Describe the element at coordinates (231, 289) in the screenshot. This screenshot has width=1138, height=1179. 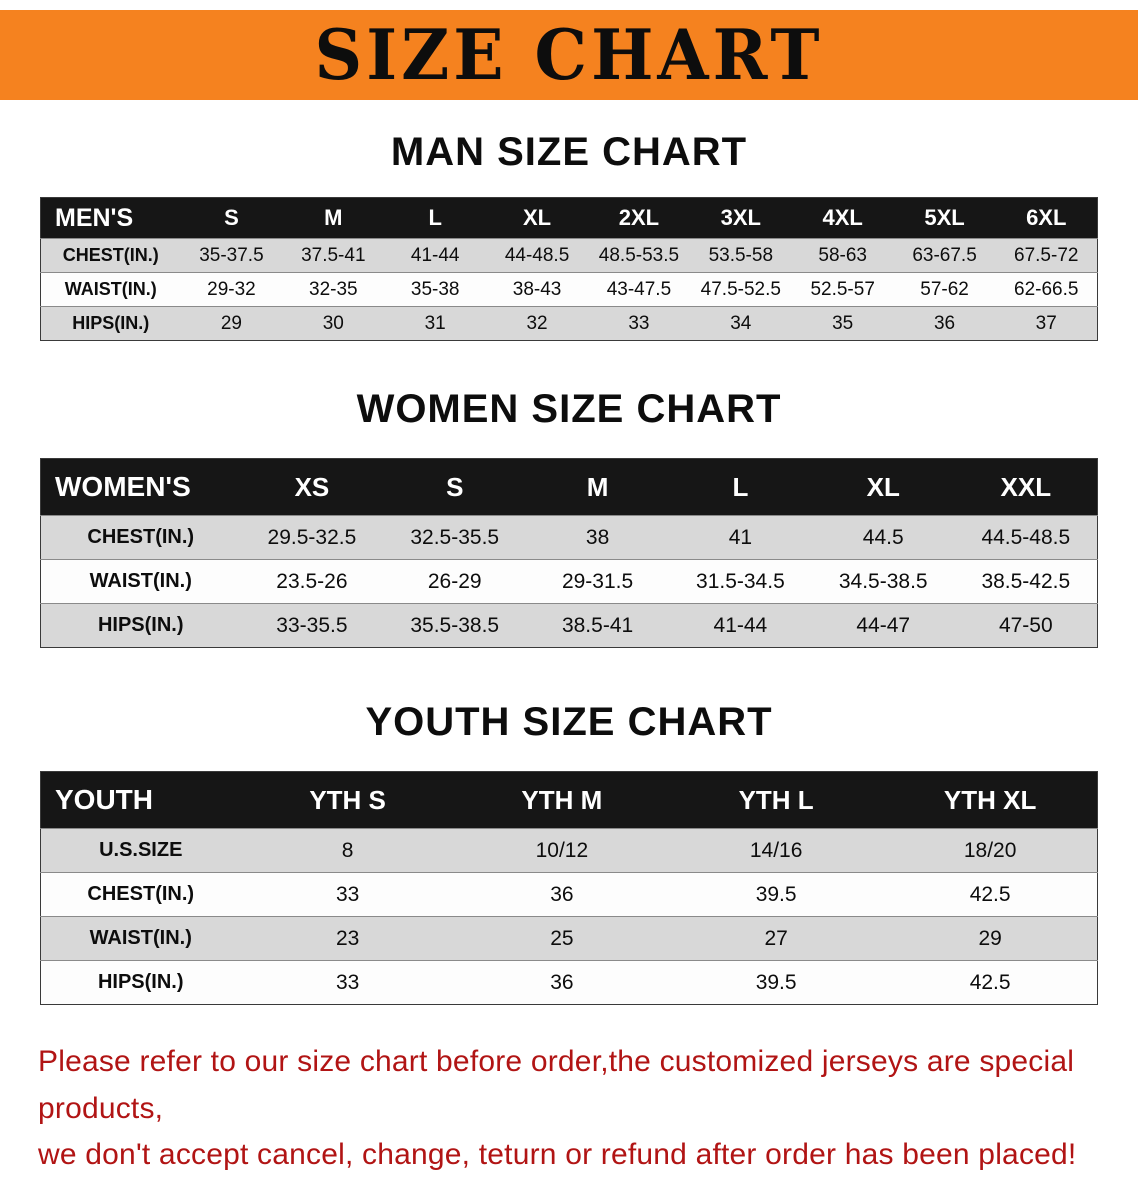
I see `size-value: 29-32` at that location.